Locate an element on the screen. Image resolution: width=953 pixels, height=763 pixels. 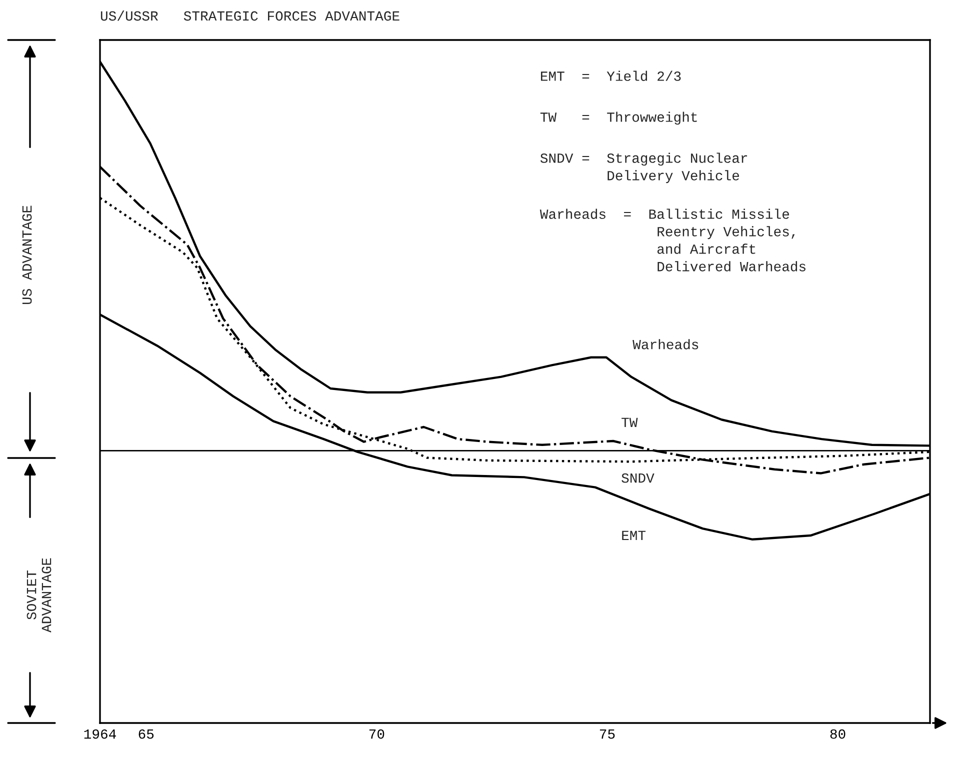
text: US ADVANTAGE is located at coordinates (27, 255).